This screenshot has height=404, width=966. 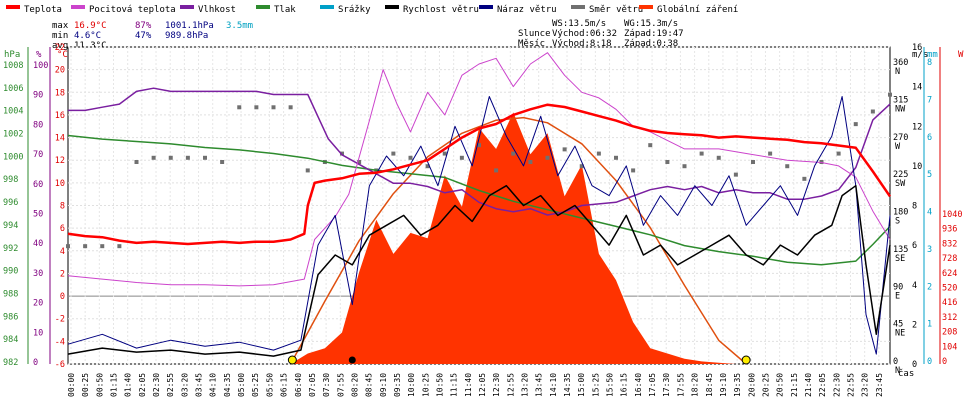 What do you see at coordinates (897, 371) in the screenshot?
I see `tick-label: N` at bounding box center [897, 371].